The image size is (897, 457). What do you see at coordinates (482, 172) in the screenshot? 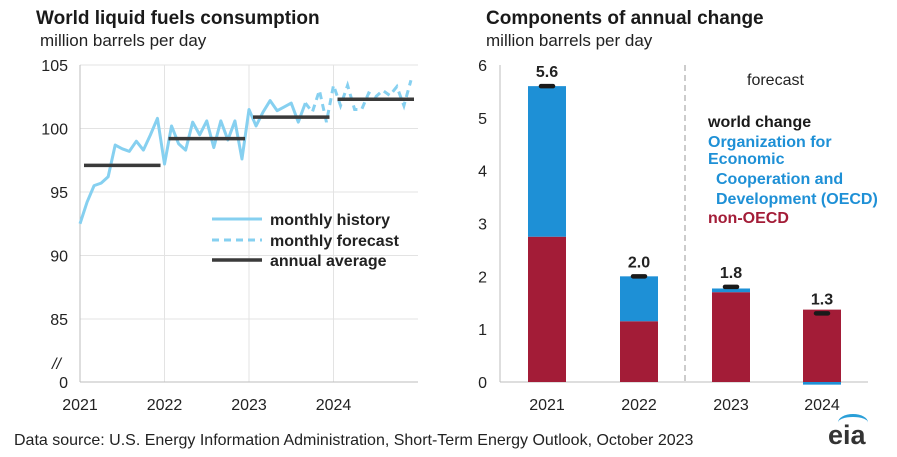
I see `y-tick-label: 4` at bounding box center [482, 172].